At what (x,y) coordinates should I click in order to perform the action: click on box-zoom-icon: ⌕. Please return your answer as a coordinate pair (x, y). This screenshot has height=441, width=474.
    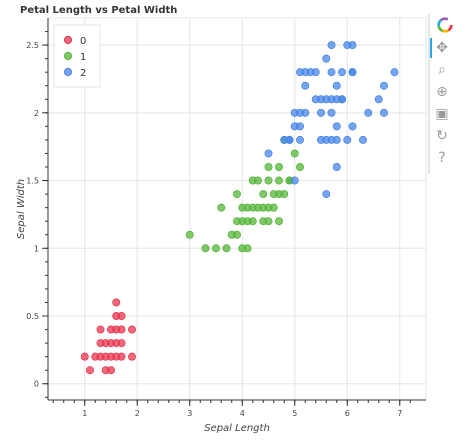
    Looking at the image, I should click on (442, 70).